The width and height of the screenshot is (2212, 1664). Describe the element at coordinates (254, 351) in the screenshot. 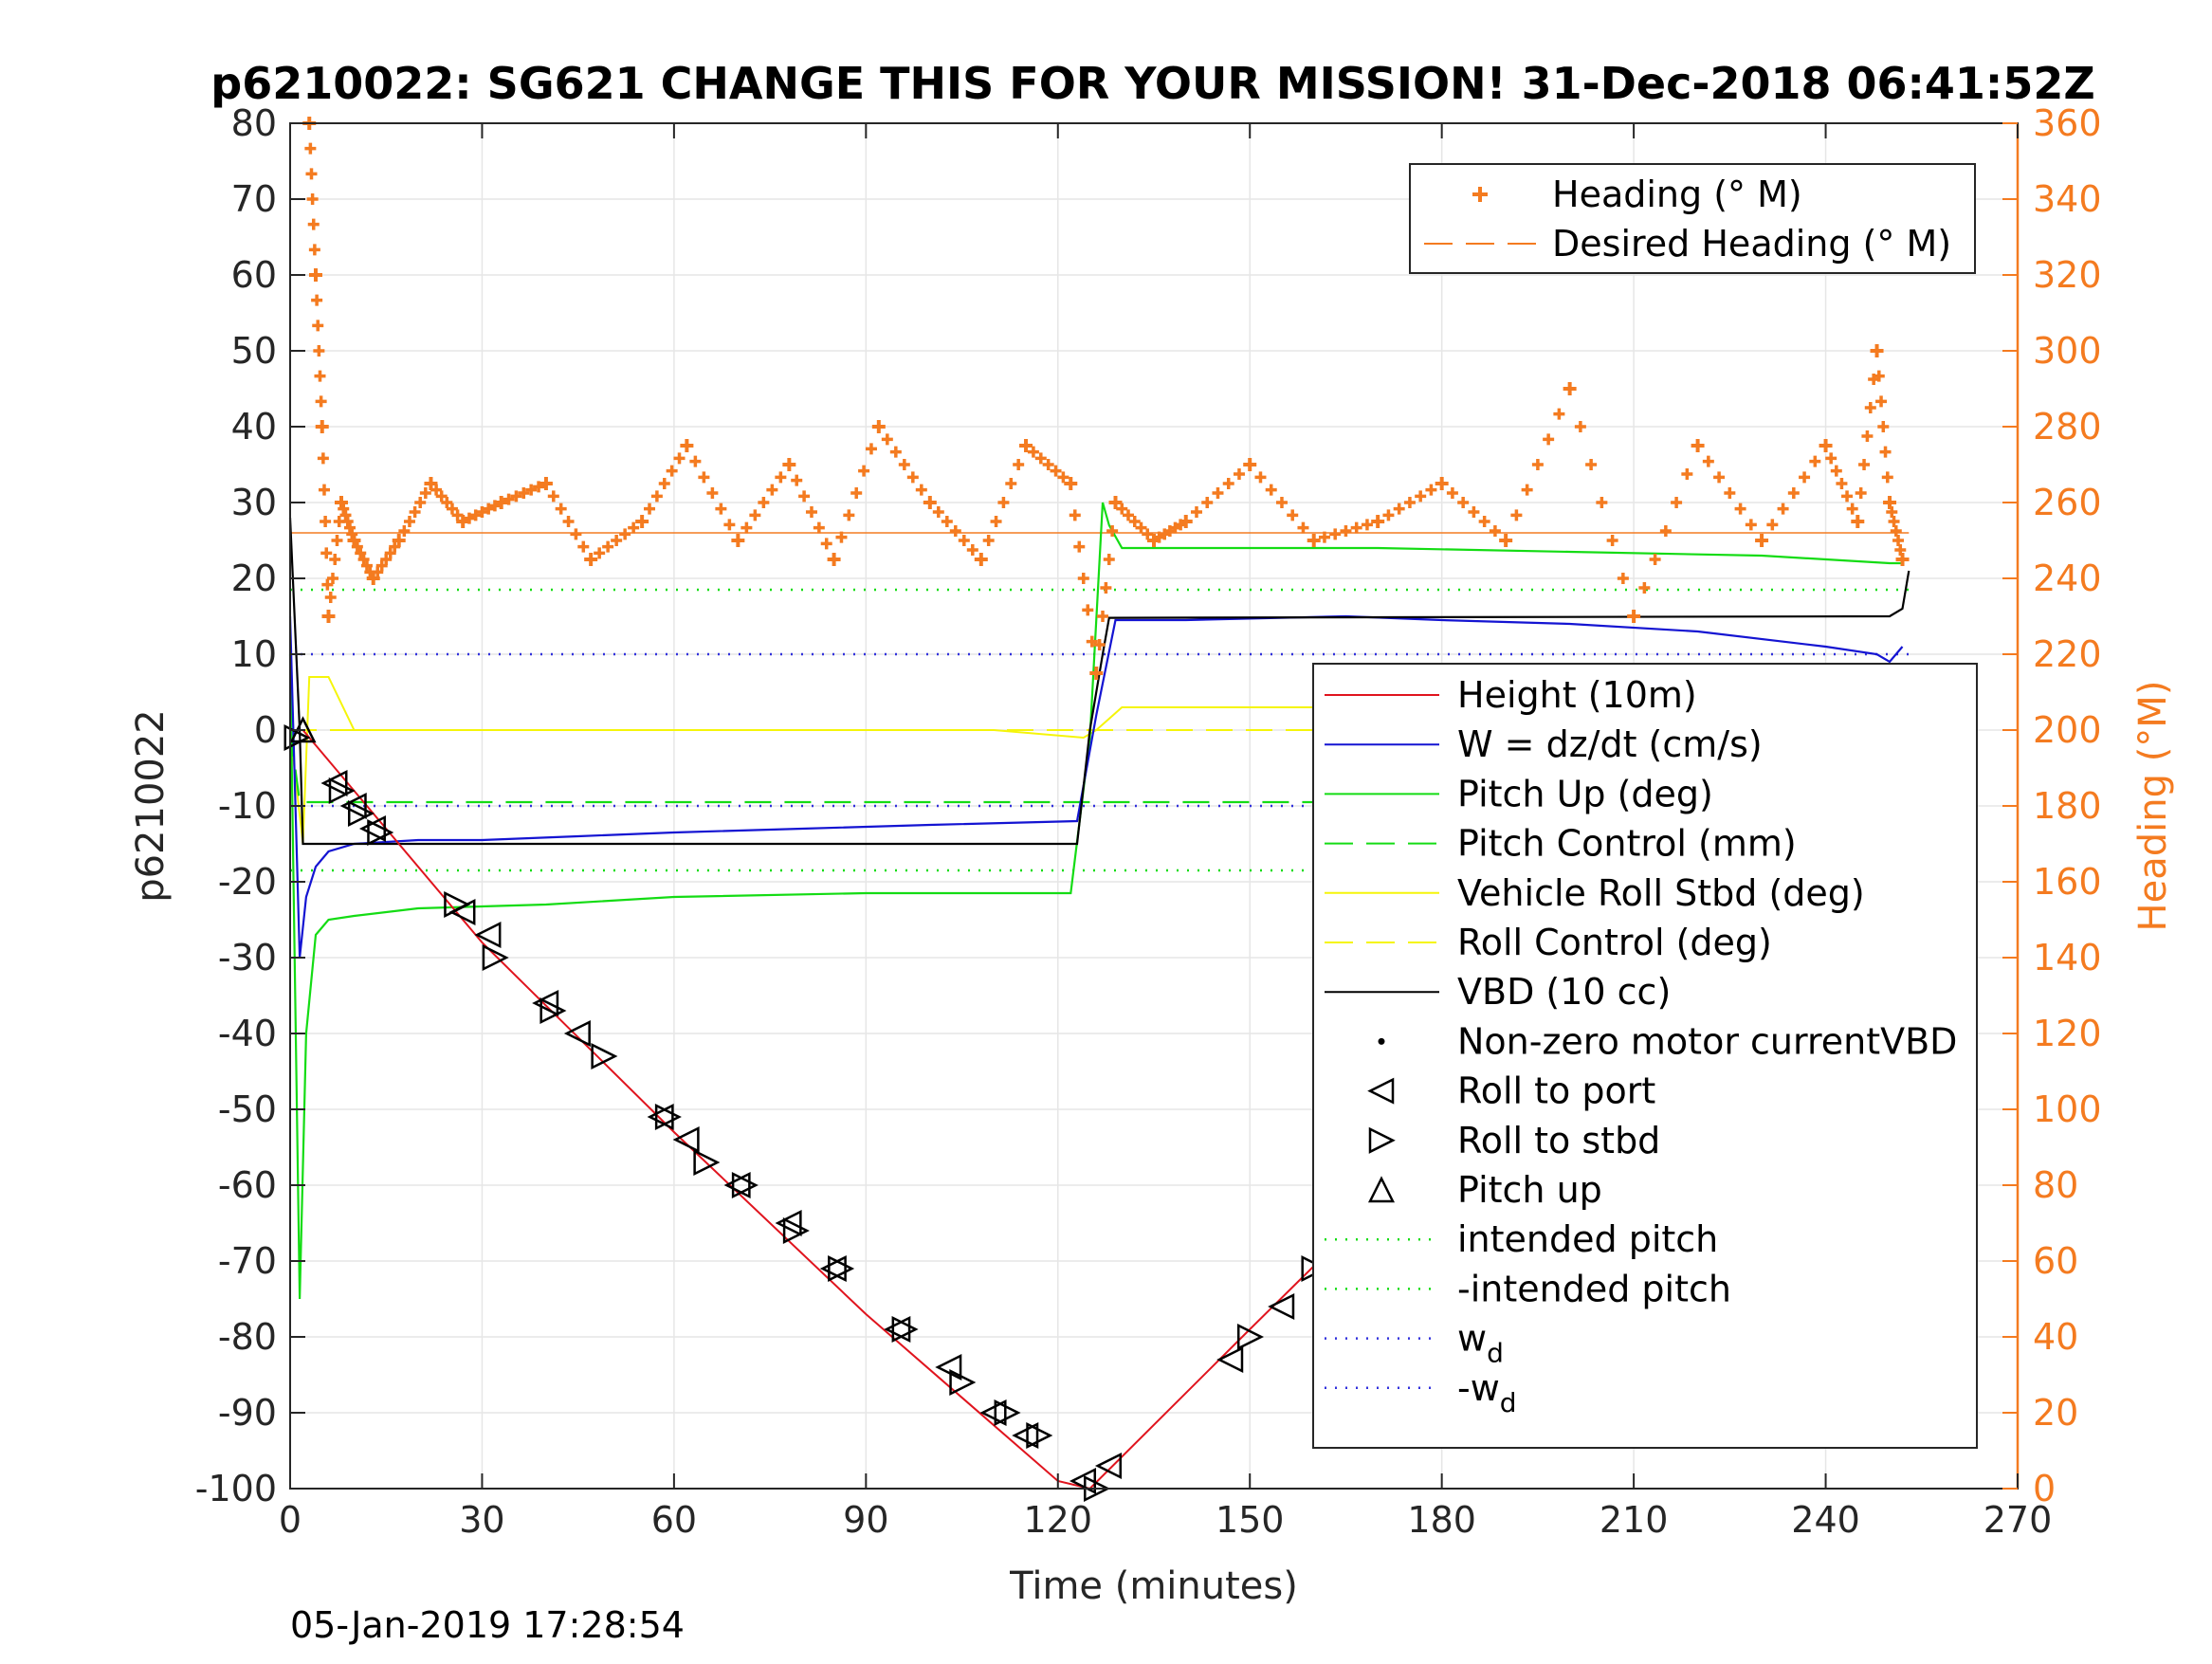

I see `y-tick-label-left: 50` at that location.